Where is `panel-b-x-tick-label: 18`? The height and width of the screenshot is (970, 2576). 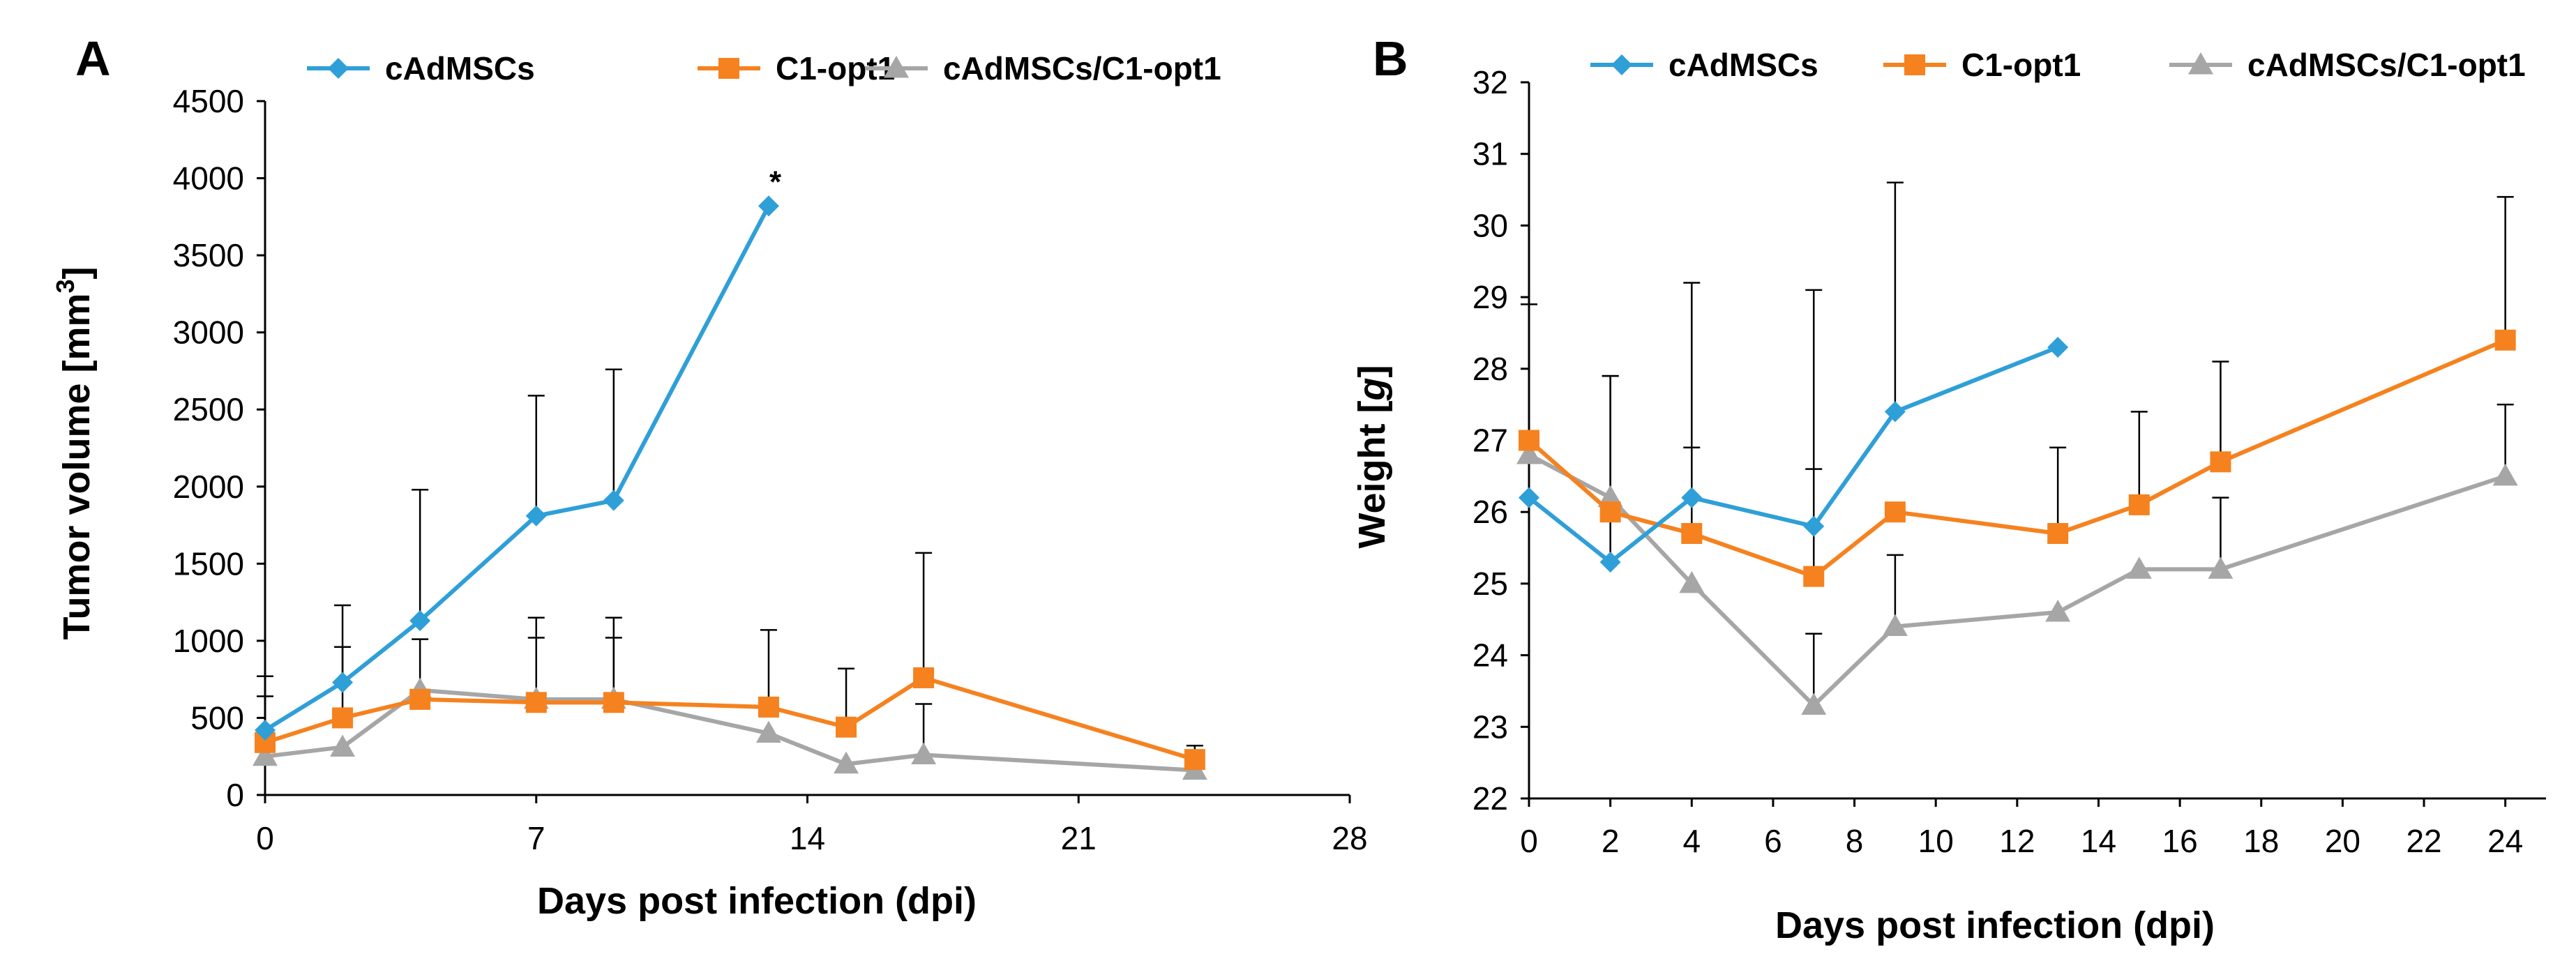 panel-b-x-tick-label: 18 is located at coordinates (2261, 841).